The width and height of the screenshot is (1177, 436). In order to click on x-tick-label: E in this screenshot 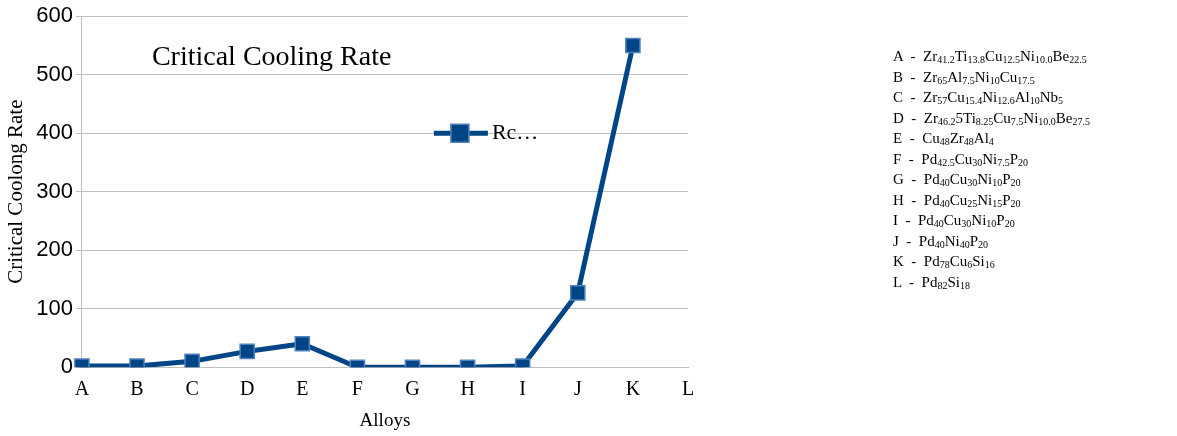, I will do `click(302, 388)`.